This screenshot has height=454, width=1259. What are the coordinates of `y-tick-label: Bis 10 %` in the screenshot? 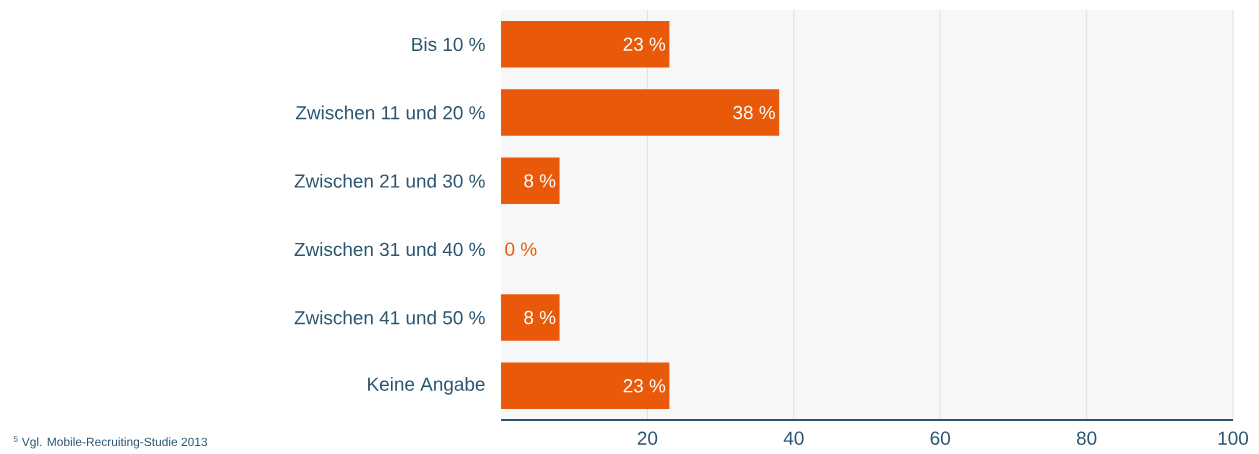 It's located at (448, 44).